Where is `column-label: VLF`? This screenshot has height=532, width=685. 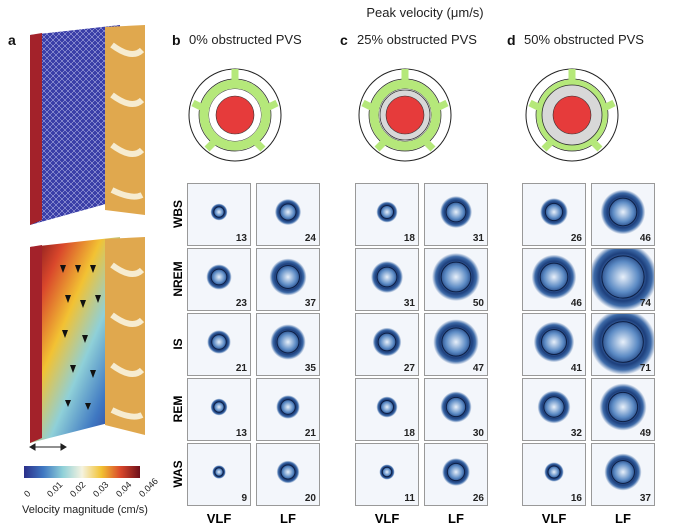
column-label: VLF is located at coordinates (219, 518).